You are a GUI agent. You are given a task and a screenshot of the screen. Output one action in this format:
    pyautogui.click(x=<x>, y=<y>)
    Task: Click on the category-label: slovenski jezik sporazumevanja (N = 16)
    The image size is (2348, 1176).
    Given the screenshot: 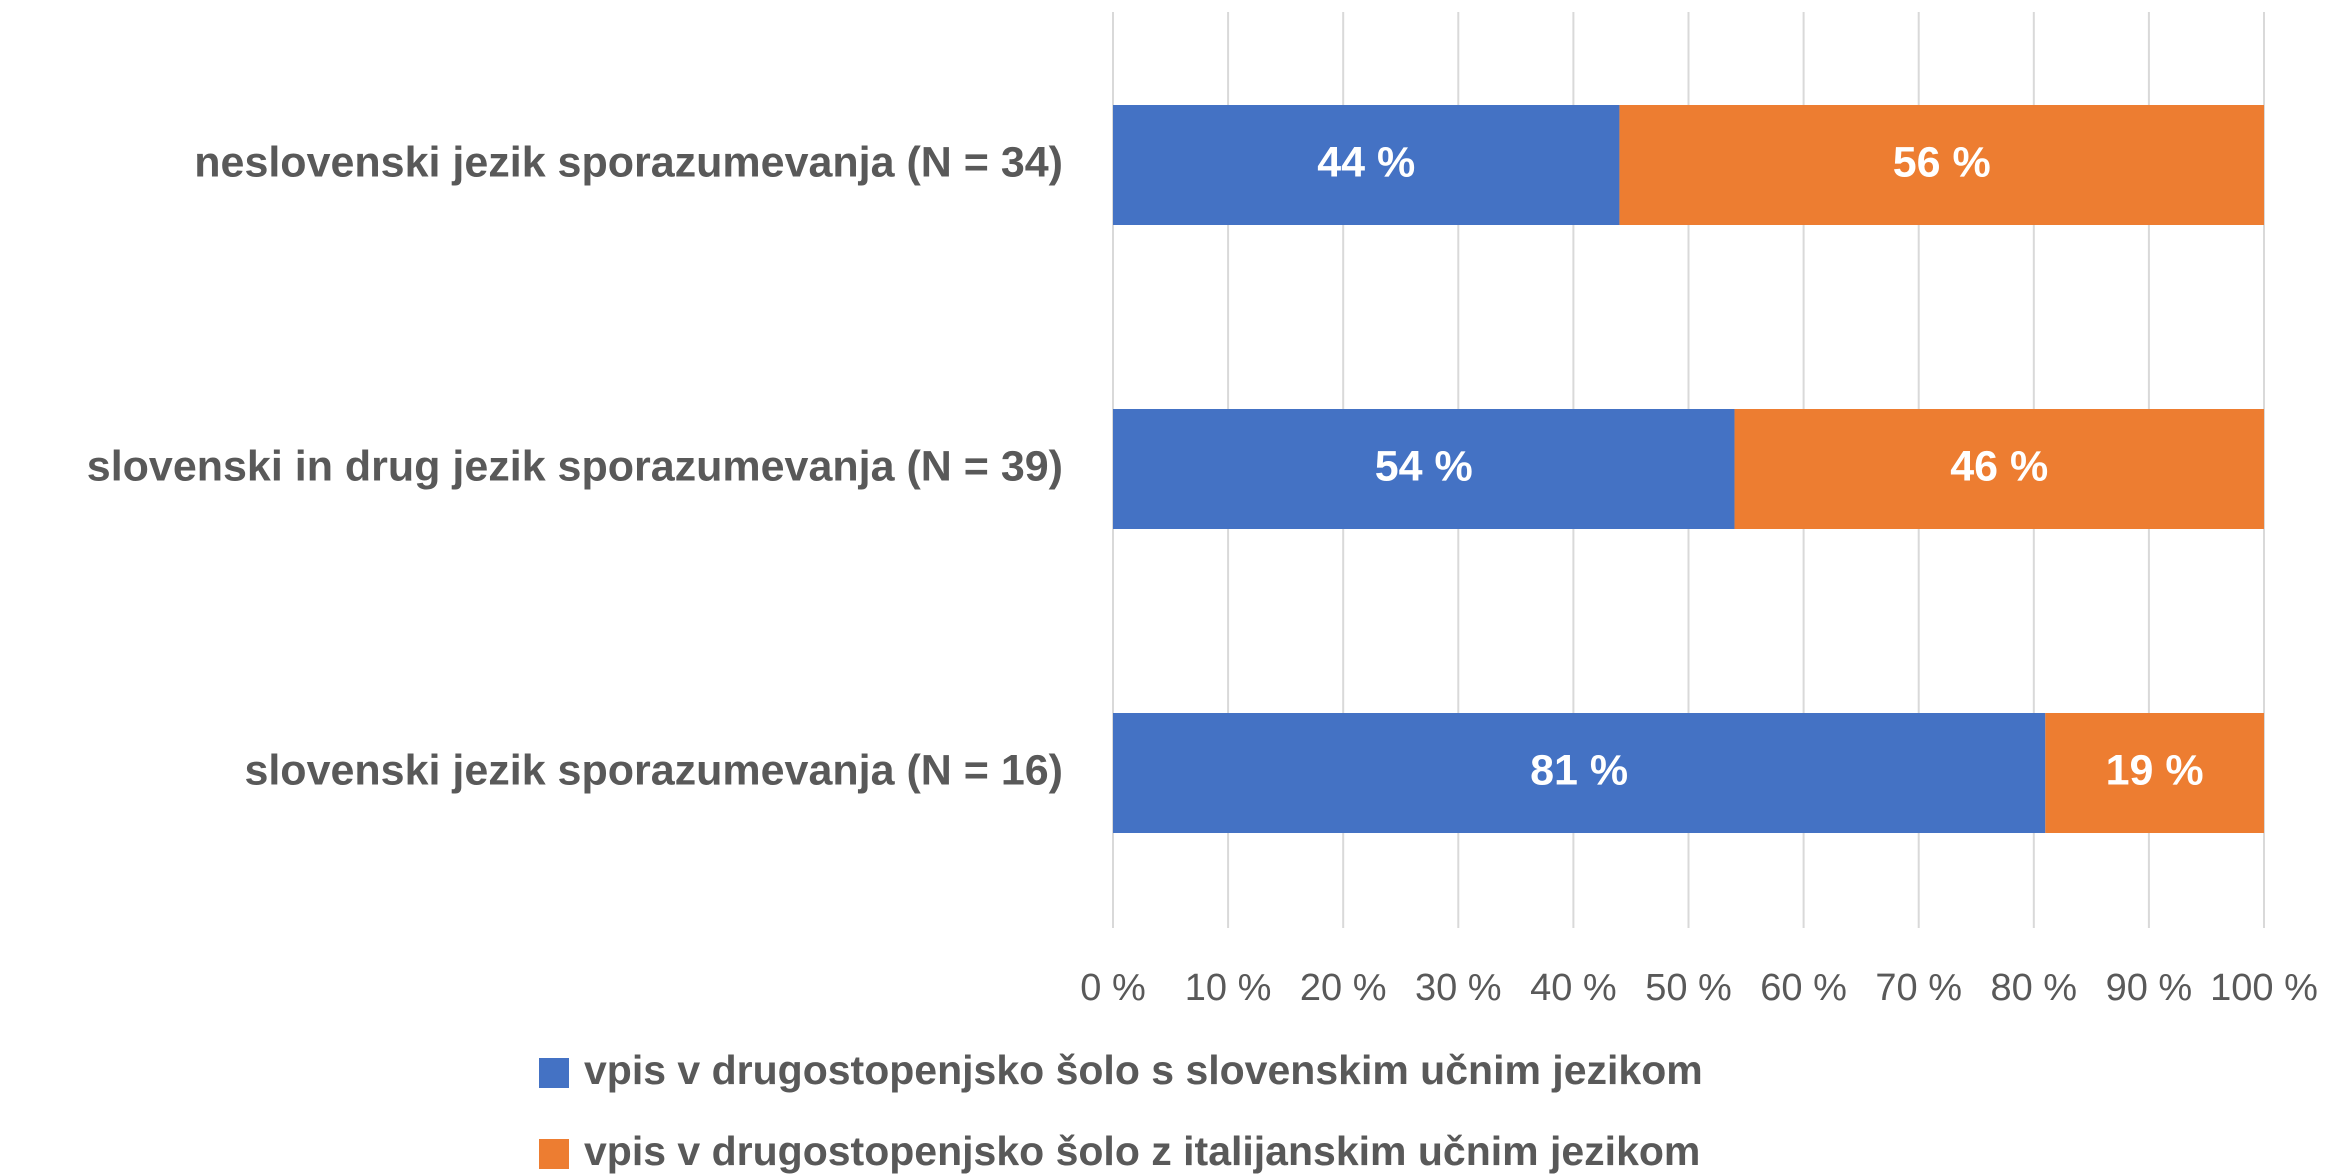 What is the action you would take?
    pyautogui.click(x=653, y=770)
    